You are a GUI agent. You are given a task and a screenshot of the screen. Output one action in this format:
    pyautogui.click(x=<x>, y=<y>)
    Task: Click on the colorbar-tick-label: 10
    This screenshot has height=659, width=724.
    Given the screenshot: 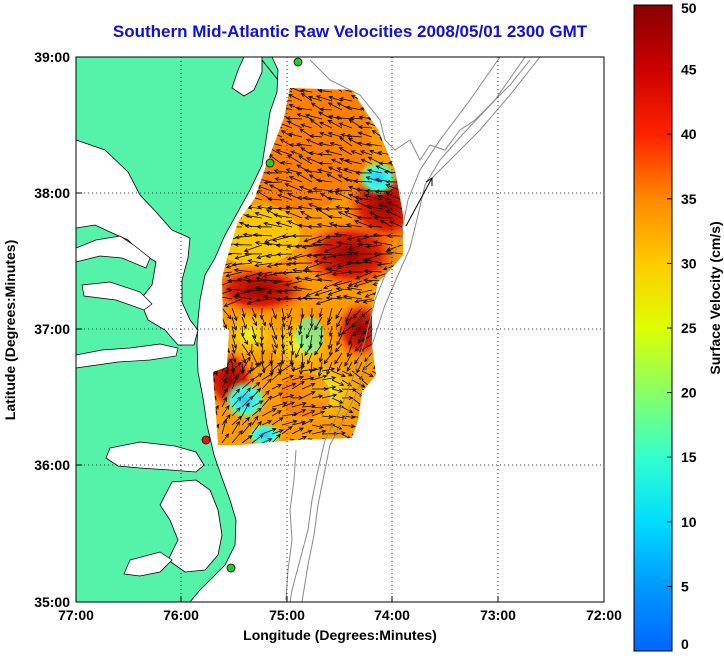 What is the action you would take?
    pyautogui.click(x=689, y=522)
    